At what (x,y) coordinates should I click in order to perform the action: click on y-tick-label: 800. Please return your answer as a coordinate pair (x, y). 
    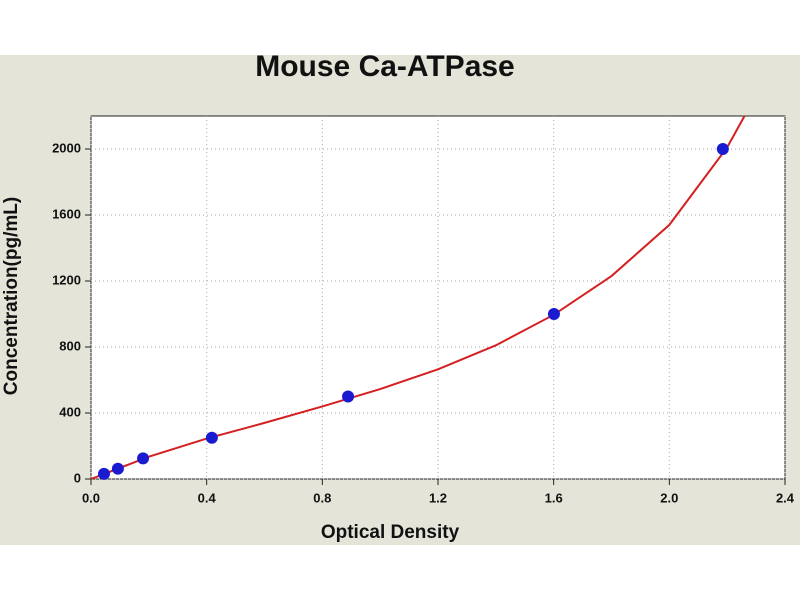
    Looking at the image, I should click on (70, 345).